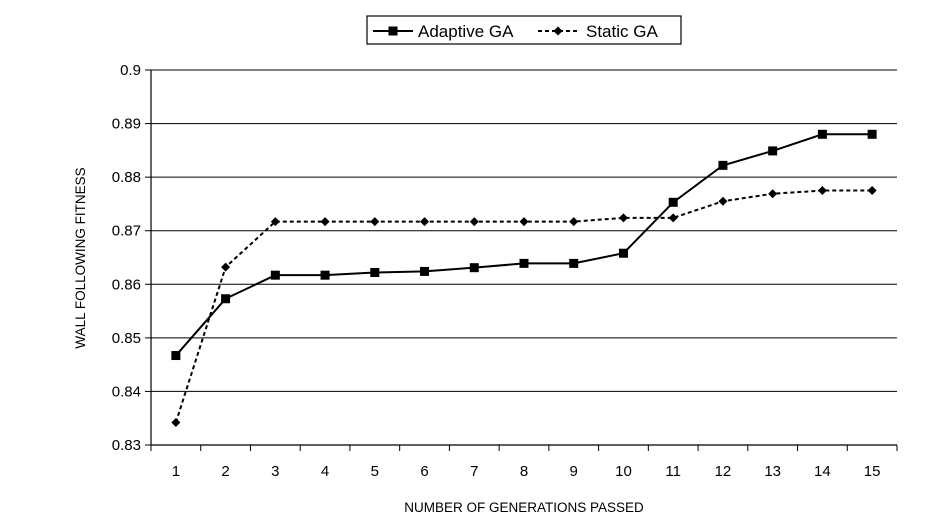 This screenshot has height=528, width=951. I want to click on y-tick-label: 0.87, so click(126, 231).